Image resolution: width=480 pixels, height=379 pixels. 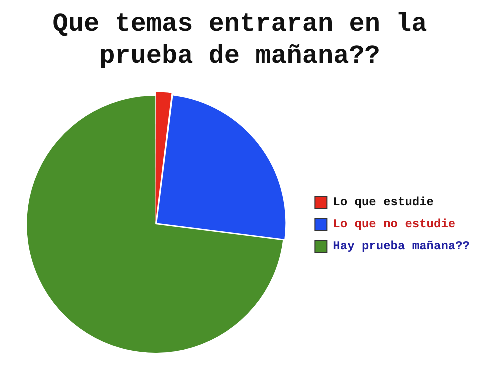 I want to click on legend-label: Hay prueba mañana??, so click(x=401, y=247).